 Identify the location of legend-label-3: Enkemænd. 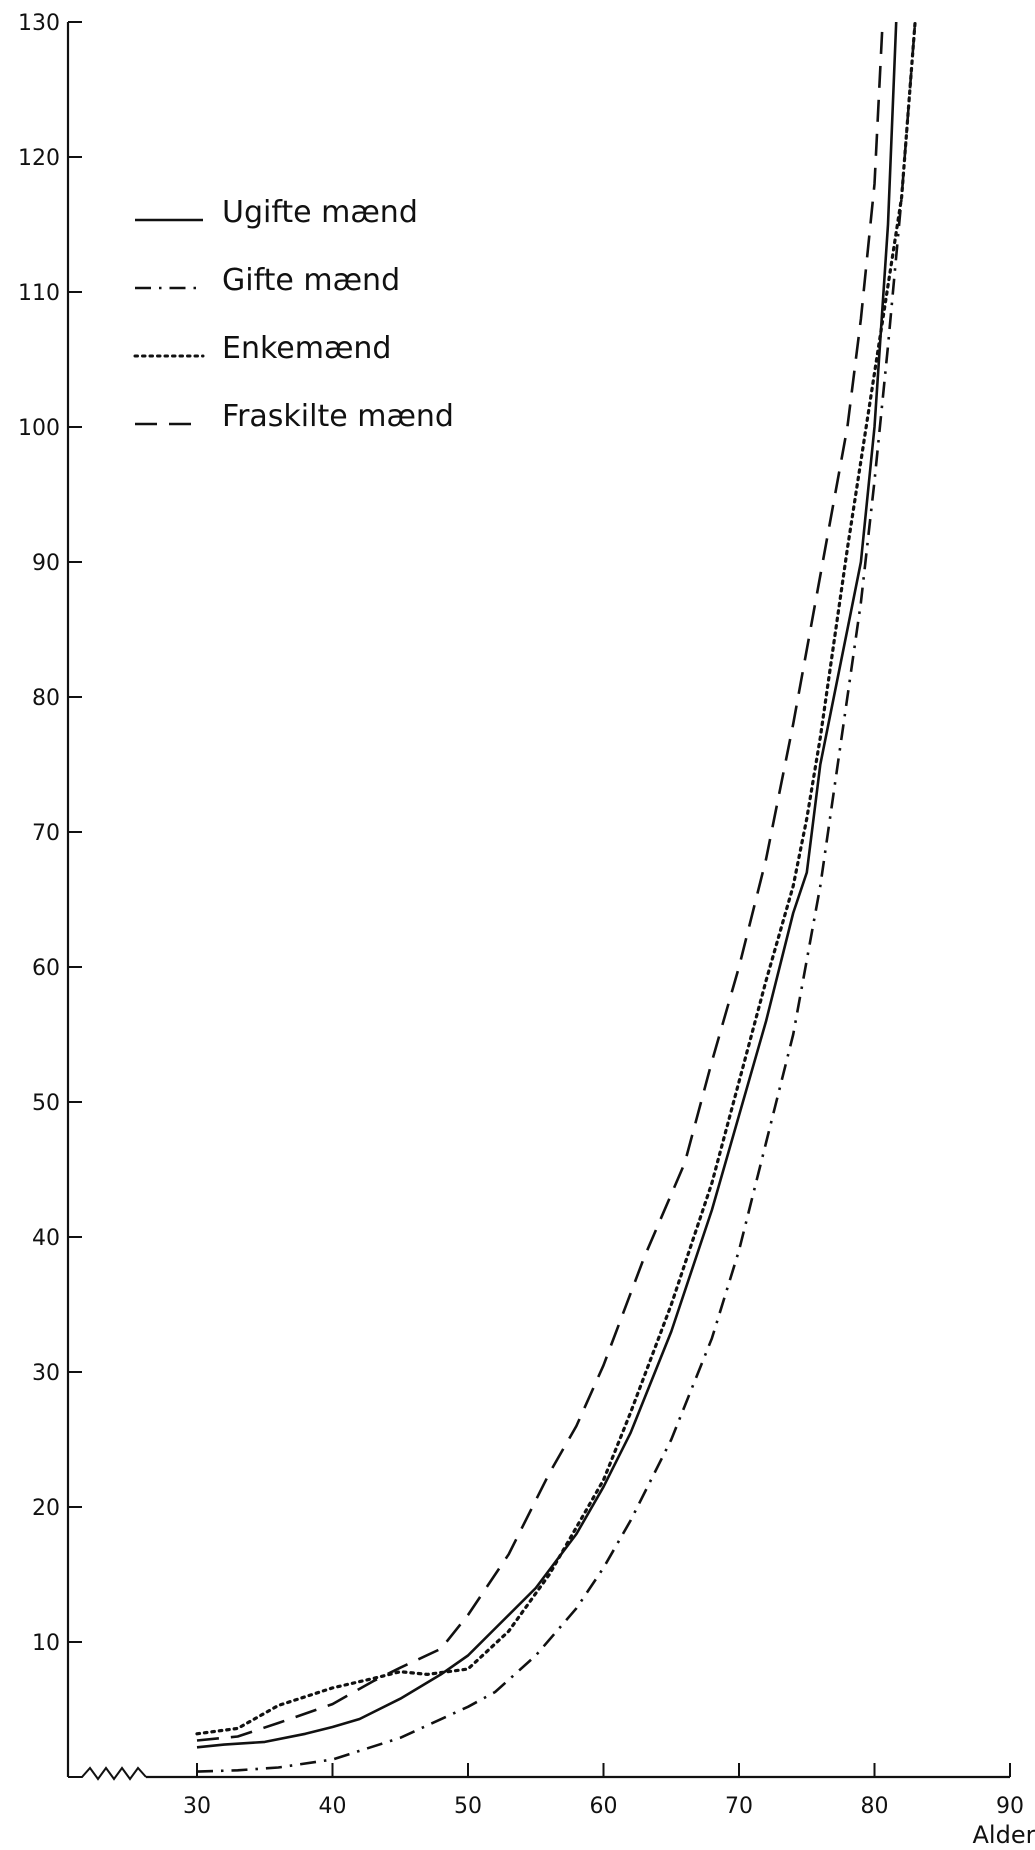
(306, 348).